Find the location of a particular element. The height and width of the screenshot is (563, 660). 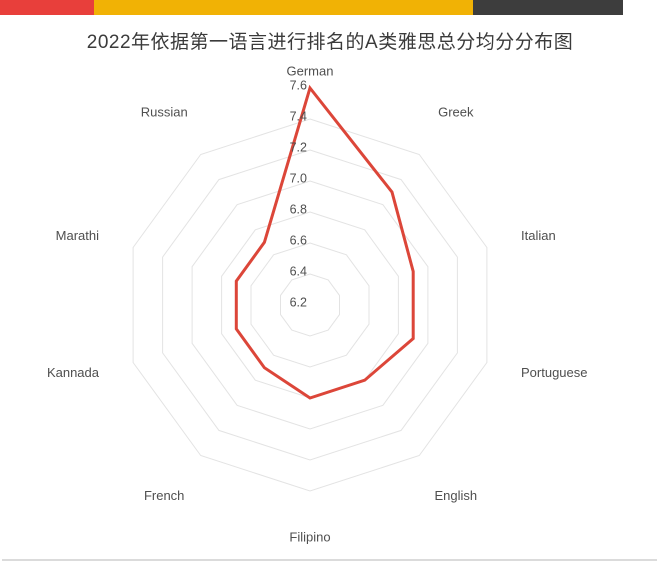

top-bar-empty-segment is located at coordinates (641, 7).